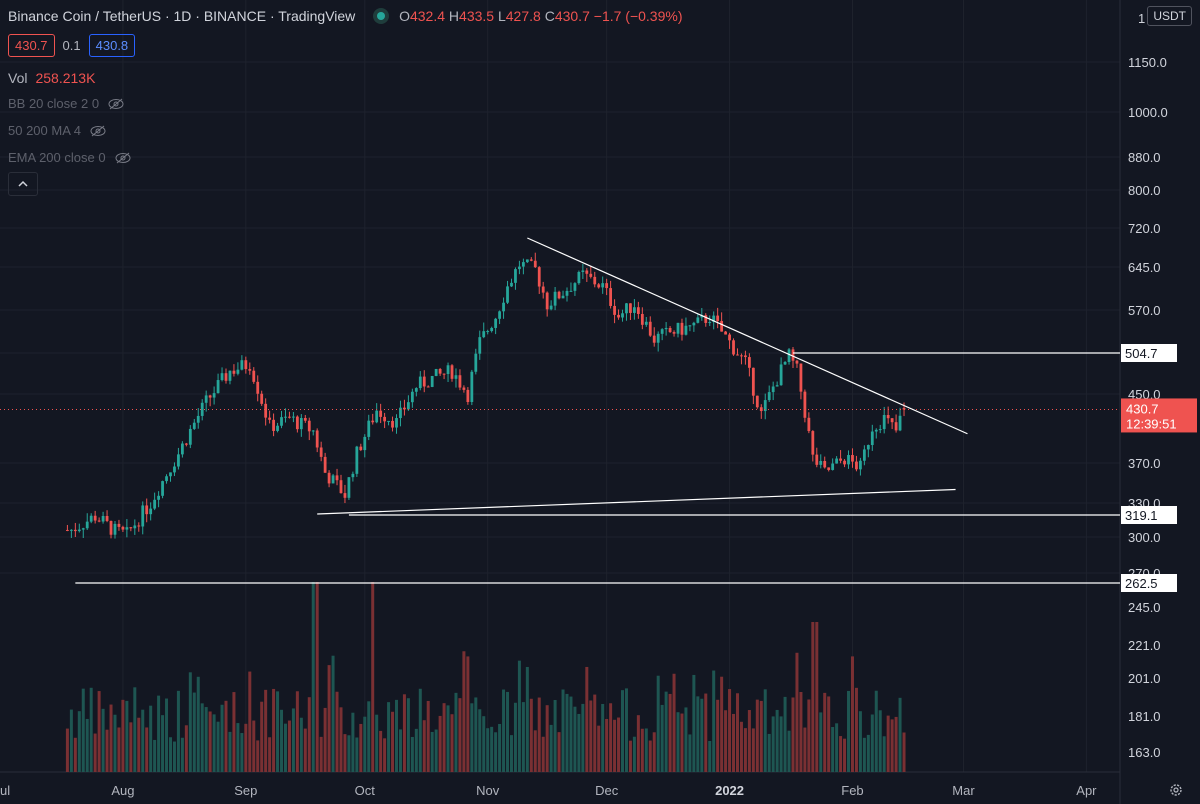  What do you see at coordinates (112, 45) in the screenshot?
I see `buy-price-button: 430.8` at bounding box center [112, 45].